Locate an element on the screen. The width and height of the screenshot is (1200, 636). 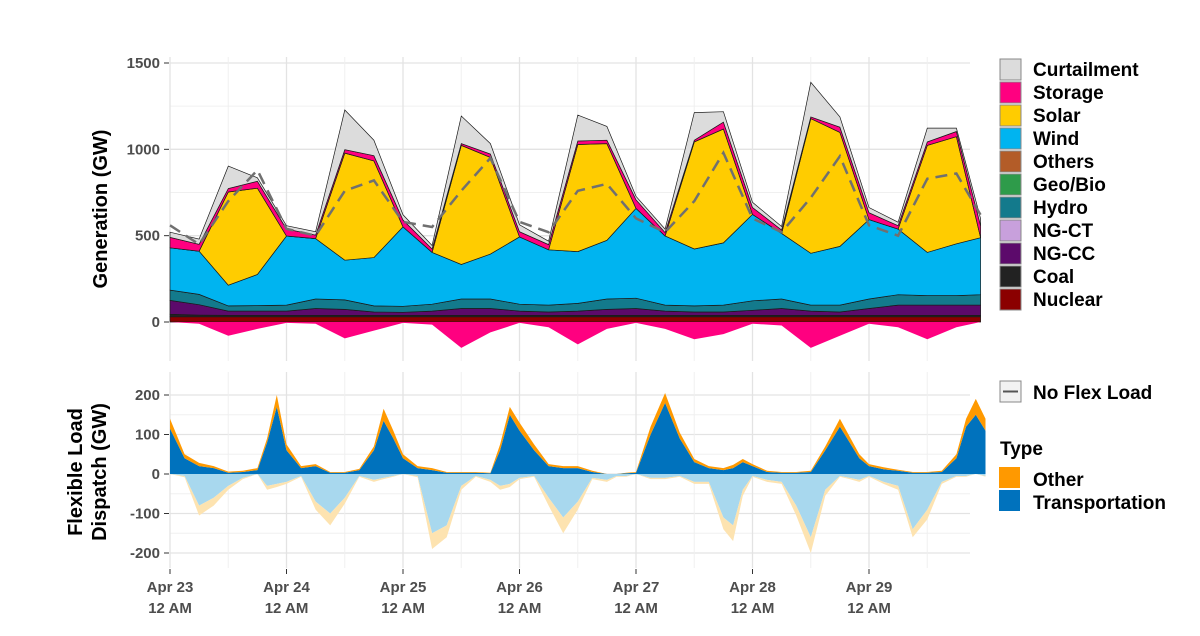
legend-label: Wind is located at coordinates (1056, 139).